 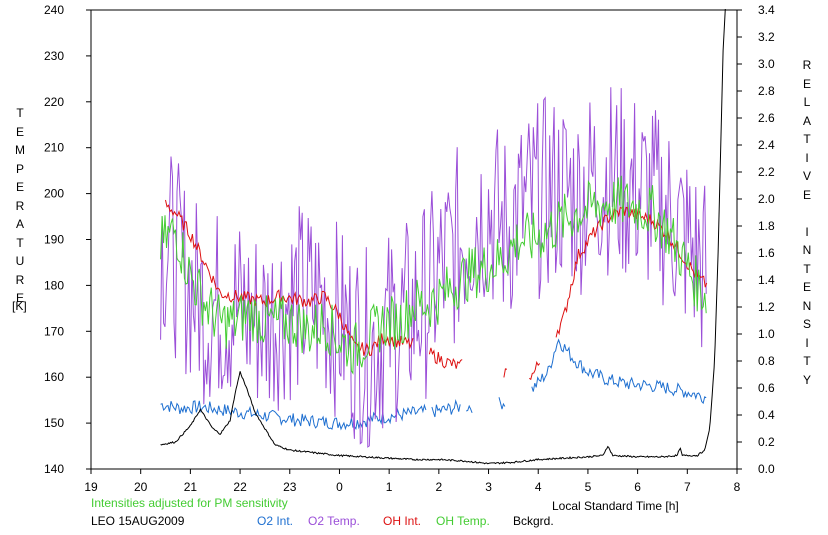 What do you see at coordinates (488, 487) in the screenshot?
I see `x-tick-label: 3` at bounding box center [488, 487].